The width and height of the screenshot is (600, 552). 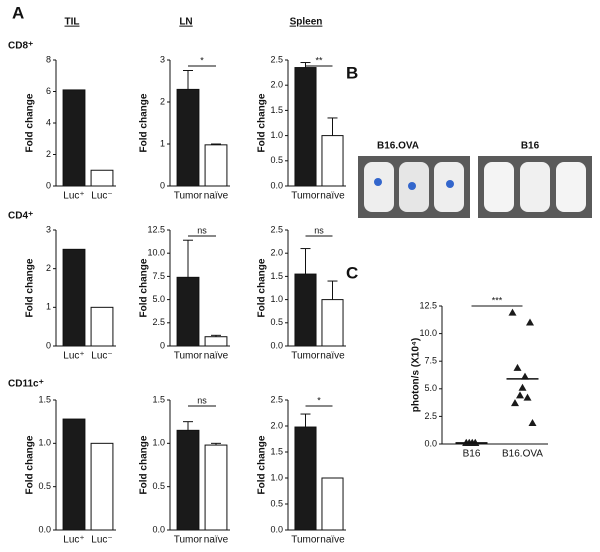 I want to click on x-tick-label: B16.OVA, so click(x=522, y=454).